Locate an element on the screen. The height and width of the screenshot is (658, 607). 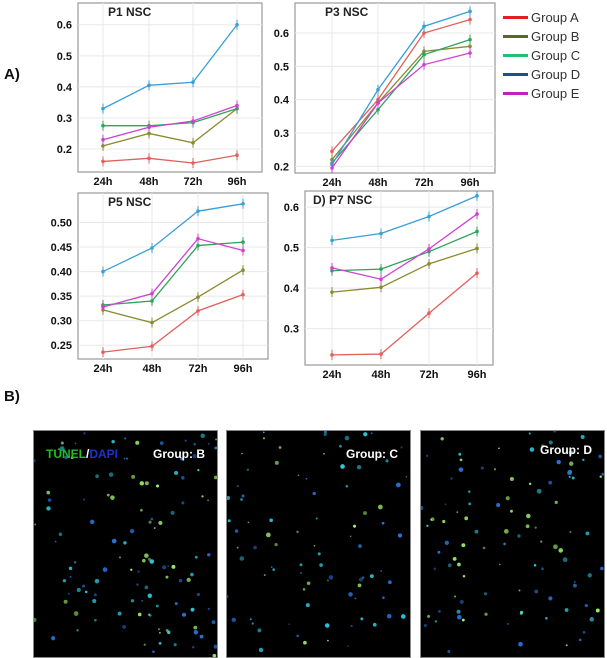
chart-3: 0.3 0.4 0.5 0.6 24h 48h 72h 96h D) P7 NSC is located at coordinates (389, 285).